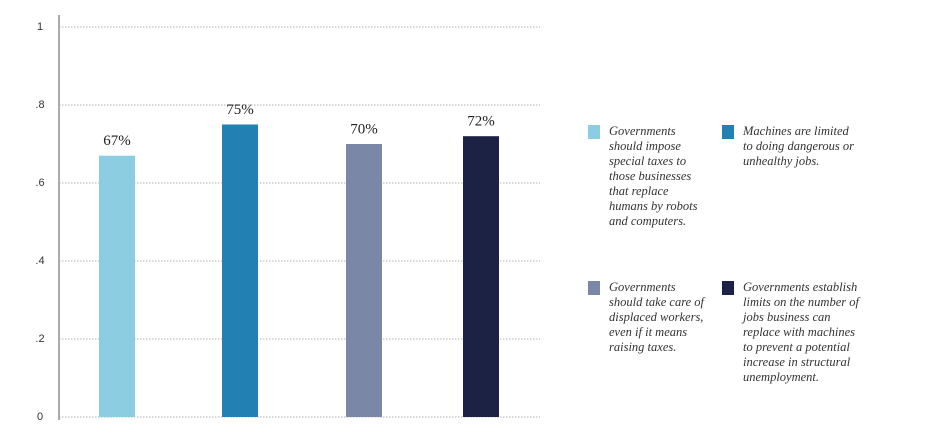 The width and height of the screenshot is (931, 441). What do you see at coordinates (39, 105) in the screenshot?
I see `y-tick-label: .8` at bounding box center [39, 105].